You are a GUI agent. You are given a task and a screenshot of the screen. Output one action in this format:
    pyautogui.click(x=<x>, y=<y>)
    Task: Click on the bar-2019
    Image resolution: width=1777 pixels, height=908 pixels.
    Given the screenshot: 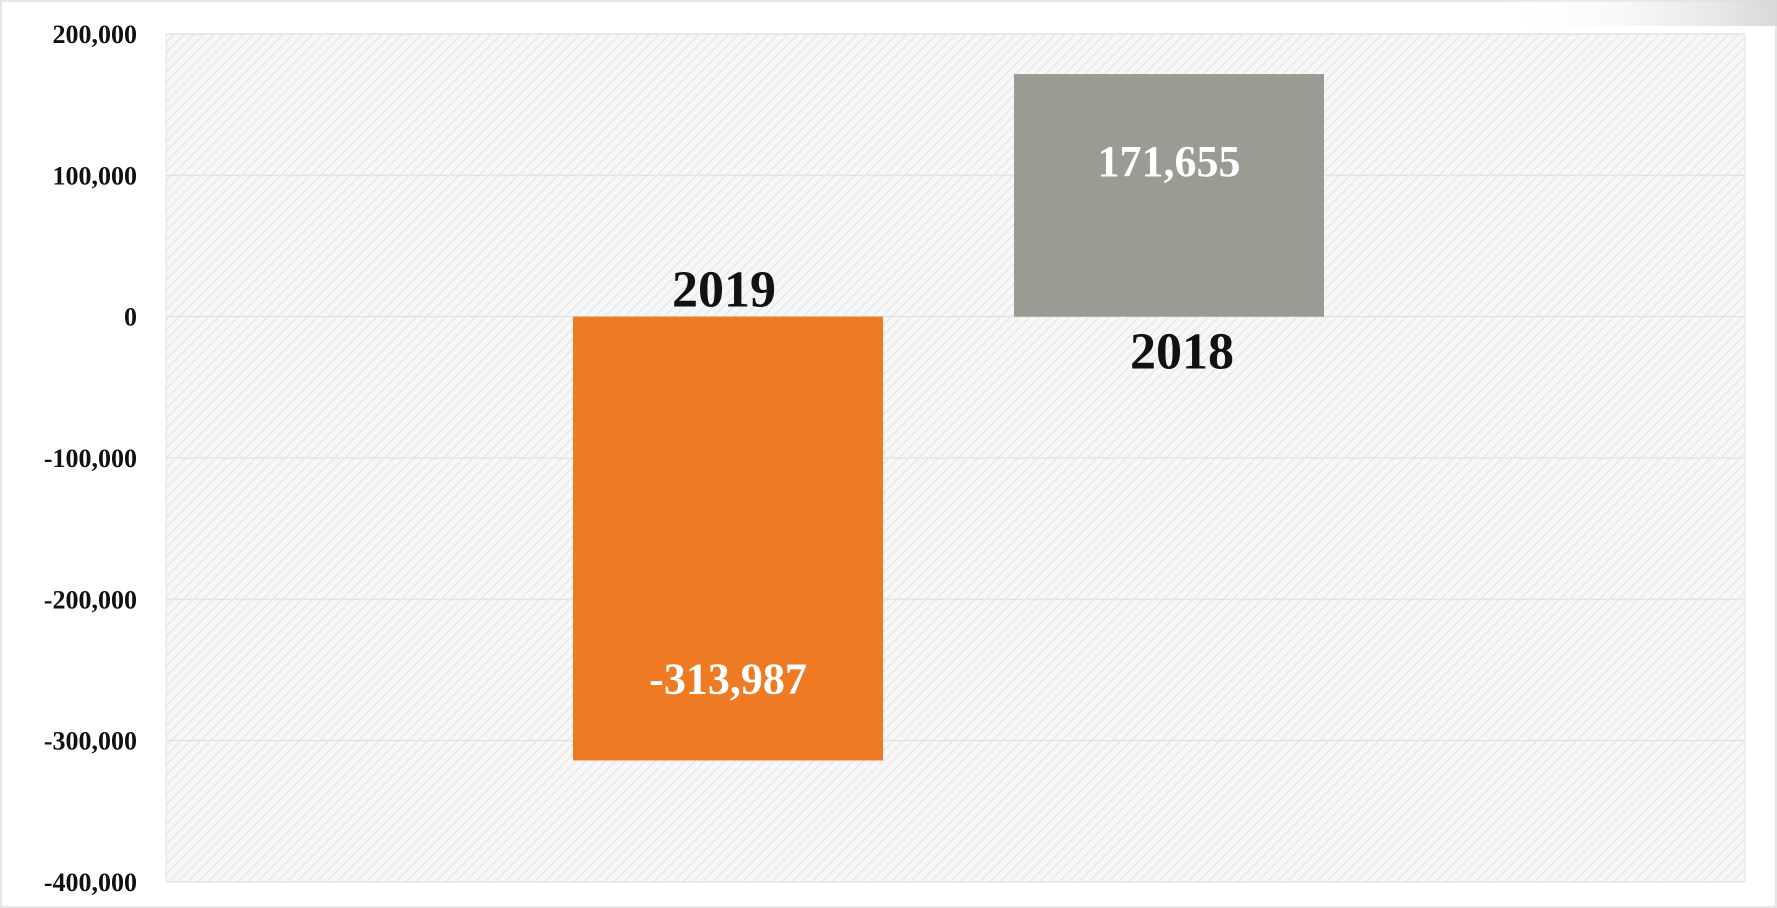 What is the action you would take?
    pyautogui.click(x=728, y=538)
    